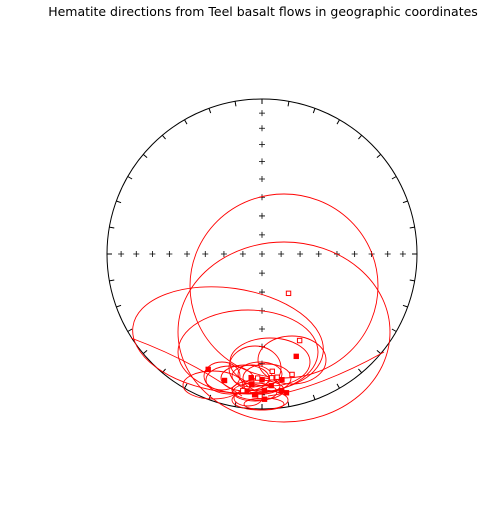  What do you see at coordinates (284, 286) in the screenshot?
I see `confidence-ellipse` at bounding box center [284, 286].